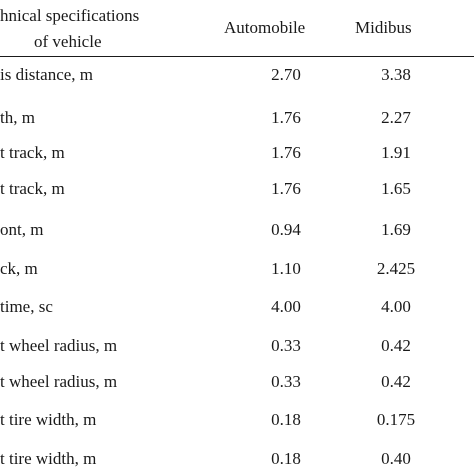  I want to click on table-row: time, sc 4.00 4.00, so click(237, 307).